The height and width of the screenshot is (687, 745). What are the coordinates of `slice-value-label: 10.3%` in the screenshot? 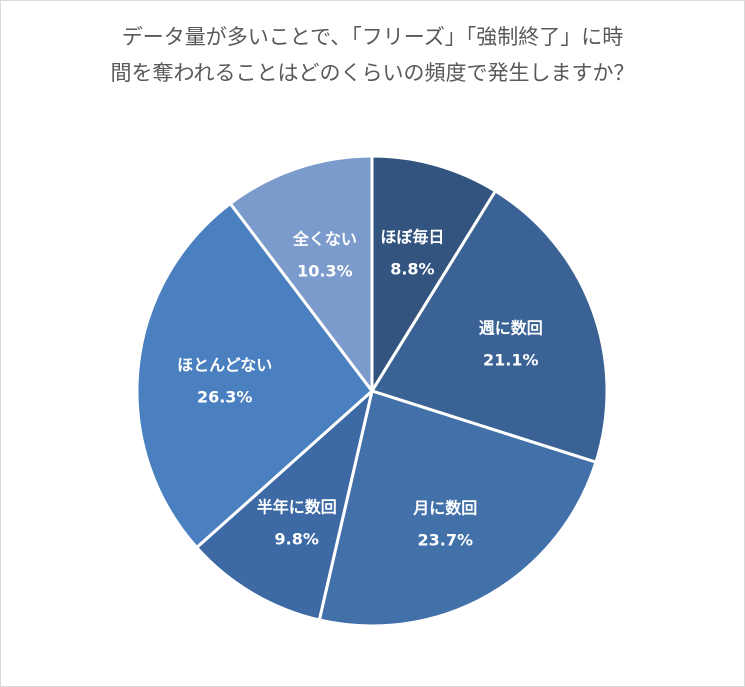 It's located at (325, 271).